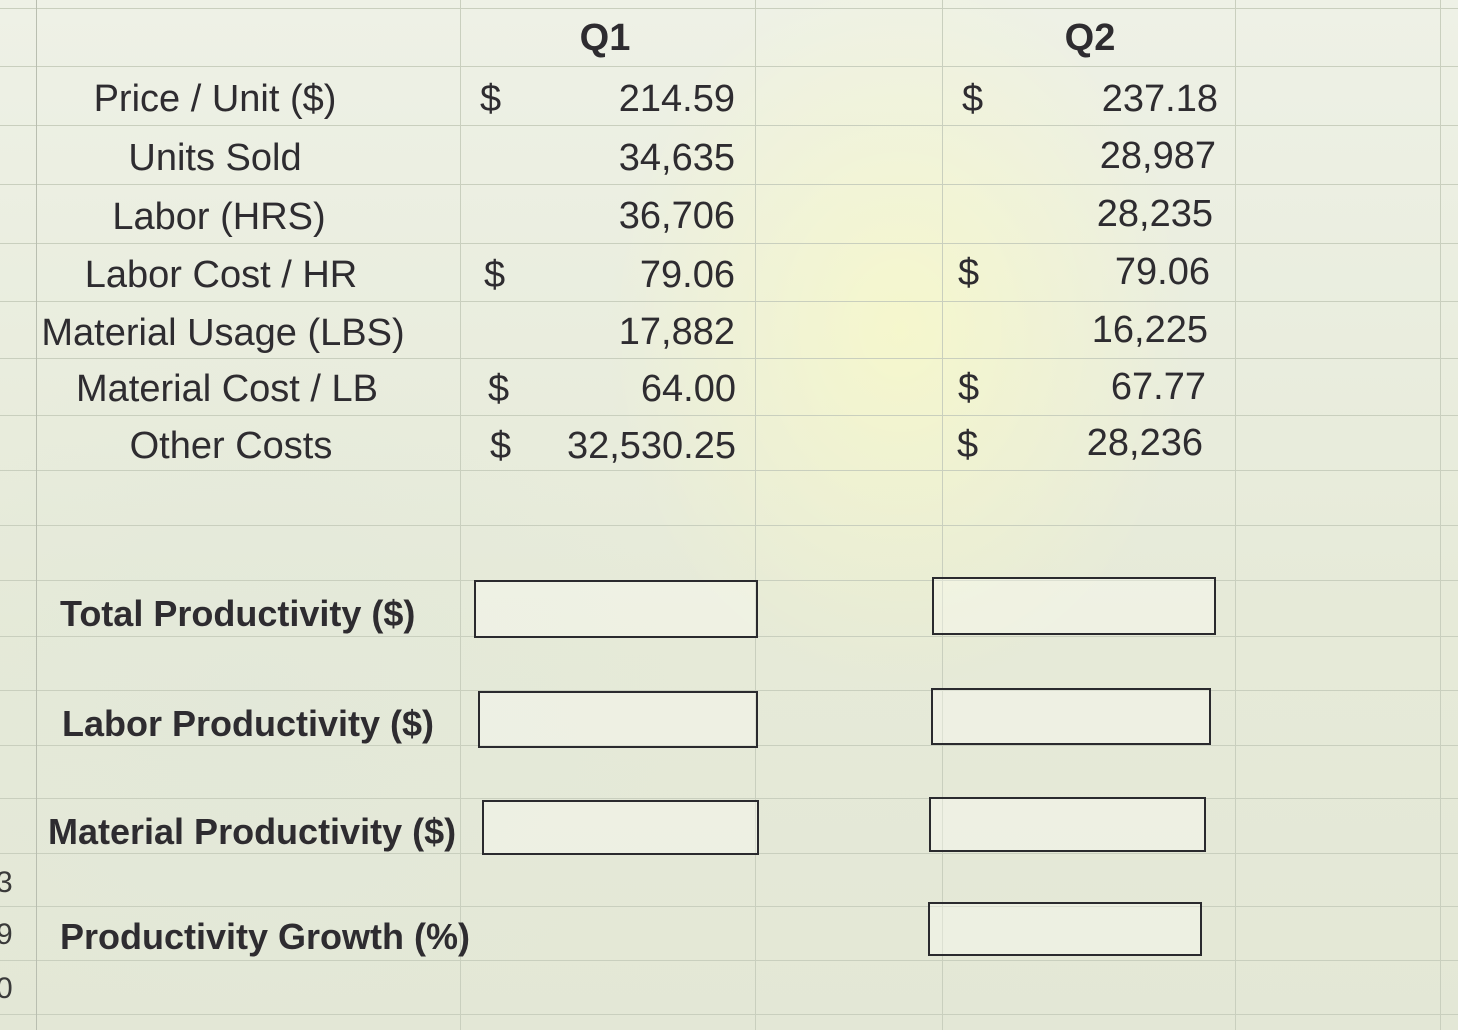 The width and height of the screenshot is (1458, 1030). What do you see at coordinates (676, 216) in the screenshot?
I see `q1-labor-hrs-cell: 36,706` at bounding box center [676, 216].